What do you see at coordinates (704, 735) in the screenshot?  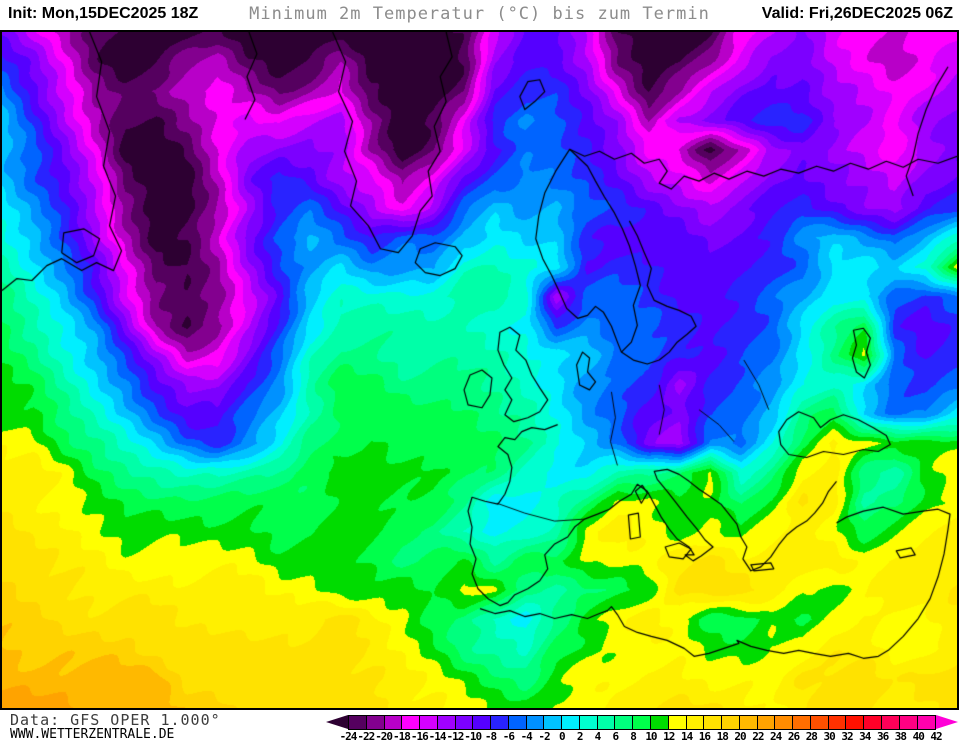 I see `colorbar-tick-label: 16` at bounding box center [704, 735].